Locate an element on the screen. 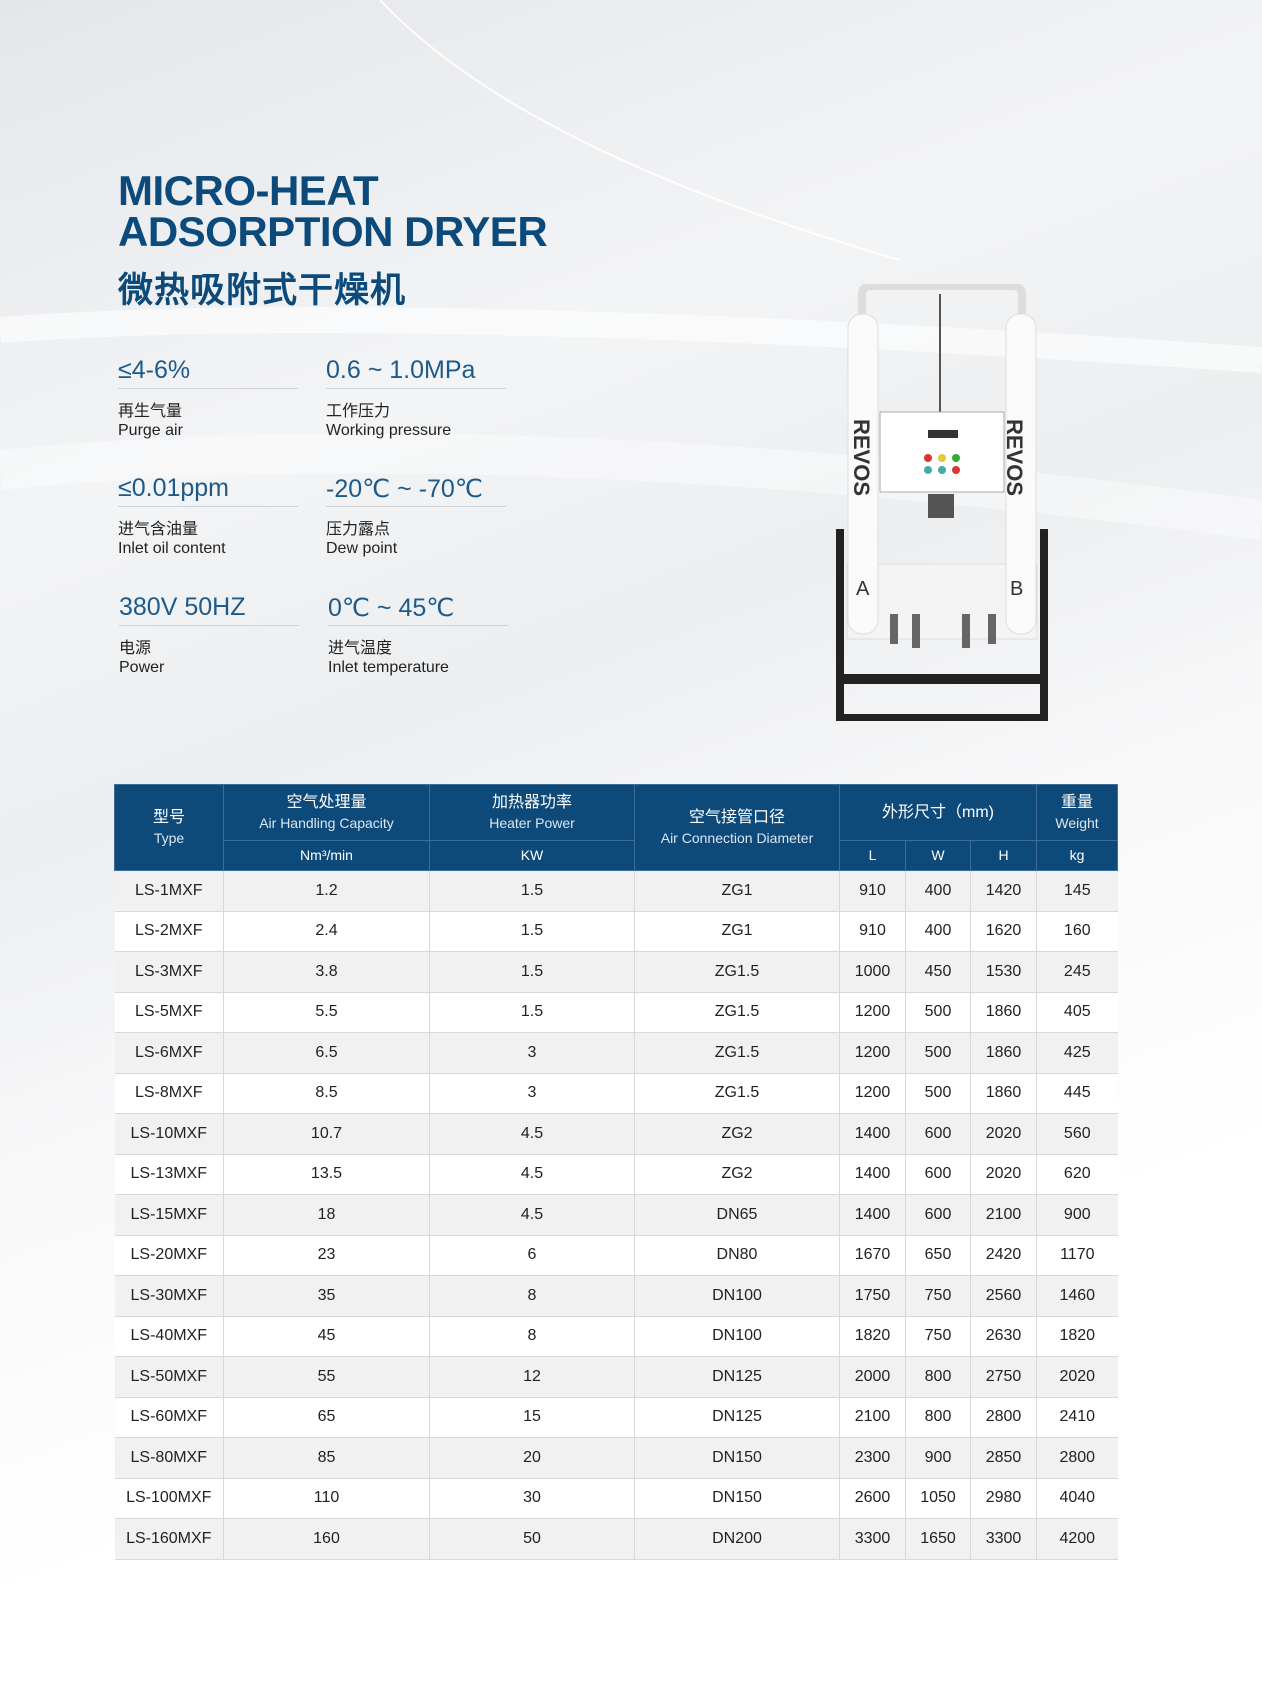  table-cell: 650 is located at coordinates (938, 1255).